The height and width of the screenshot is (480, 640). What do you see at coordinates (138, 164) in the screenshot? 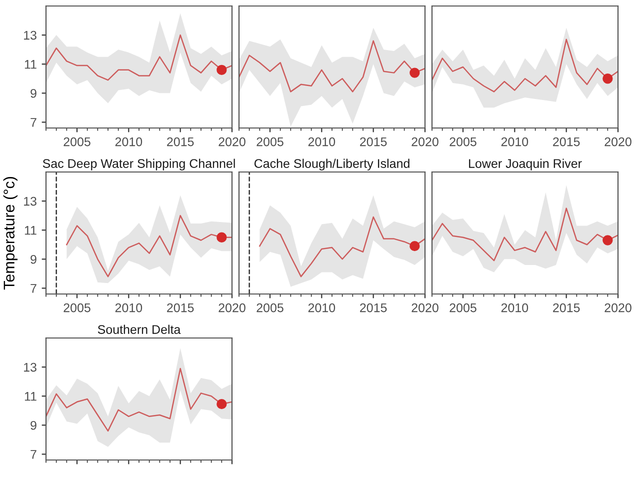
I see `chart-title: Sac Deep Water Shipping Channel` at bounding box center [138, 164].